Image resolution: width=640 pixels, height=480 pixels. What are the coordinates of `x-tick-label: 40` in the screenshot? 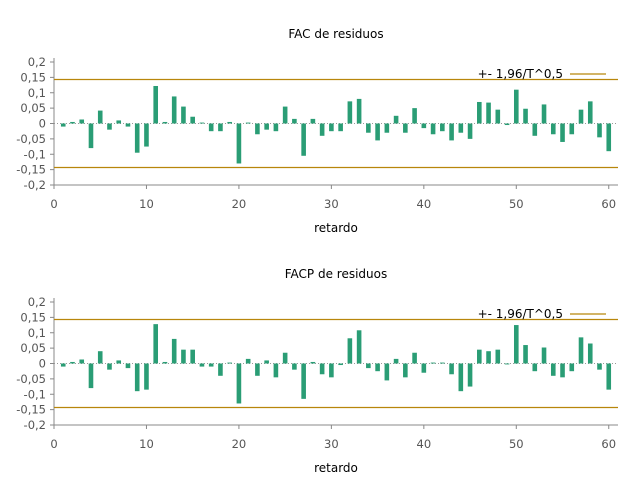 It's located at (424, 444).